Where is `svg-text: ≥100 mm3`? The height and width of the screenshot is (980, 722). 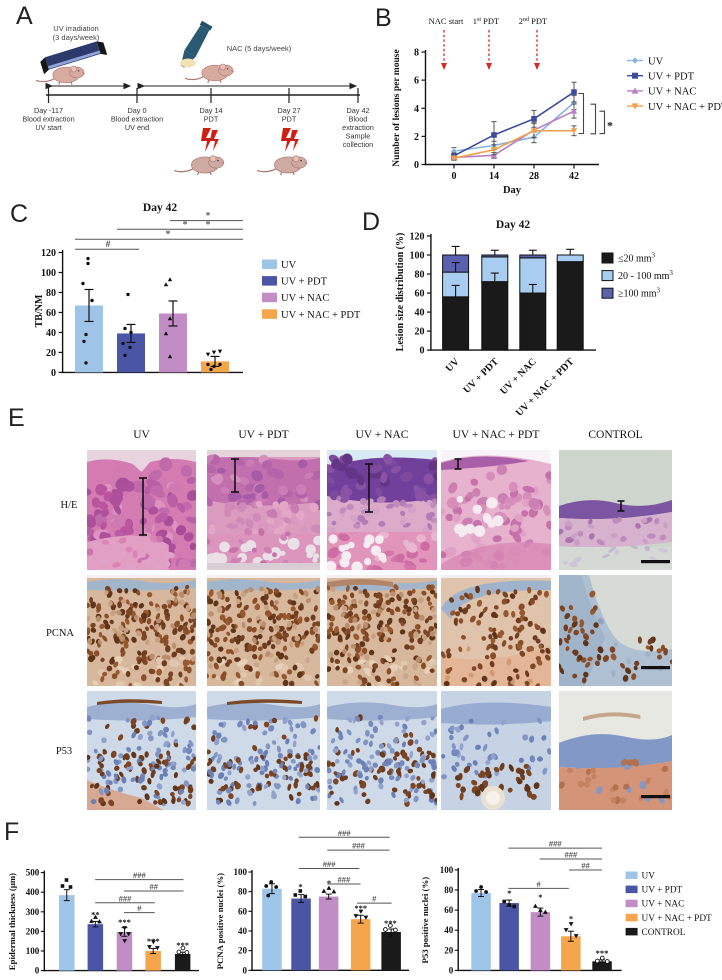 svg-text: ≥100 mm3 is located at coordinates (639, 293).